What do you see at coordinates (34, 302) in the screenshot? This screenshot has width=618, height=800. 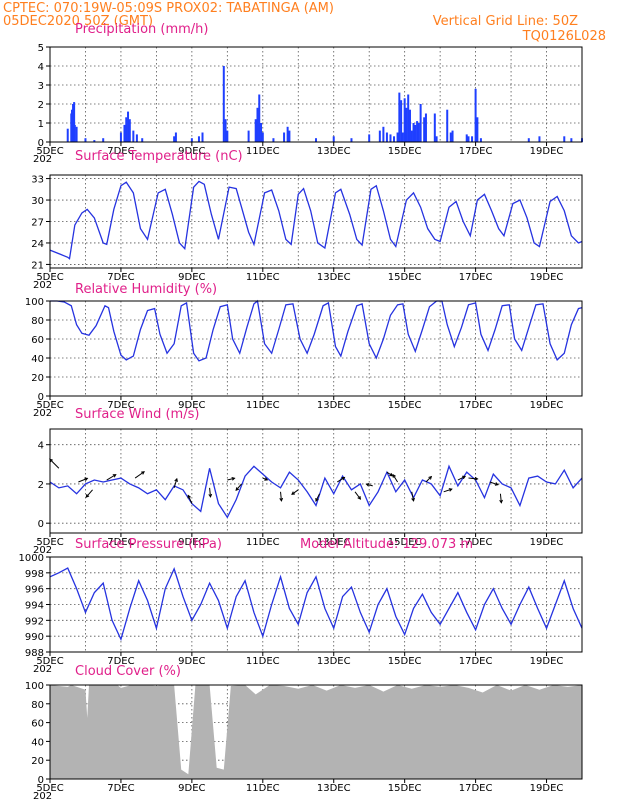 I see `humidity-ytick-label: 100` at bounding box center [34, 302].